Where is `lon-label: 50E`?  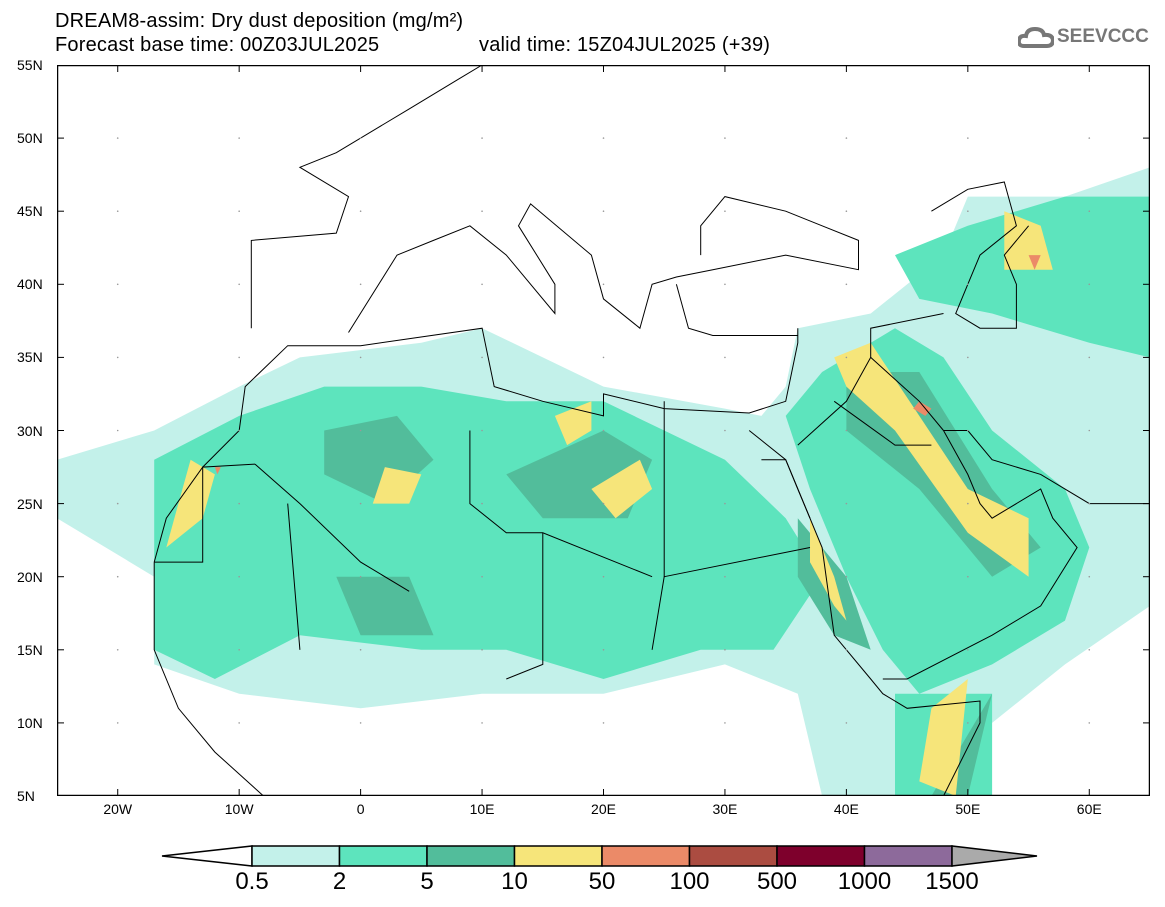 lon-label: 50E is located at coordinates (968, 809).